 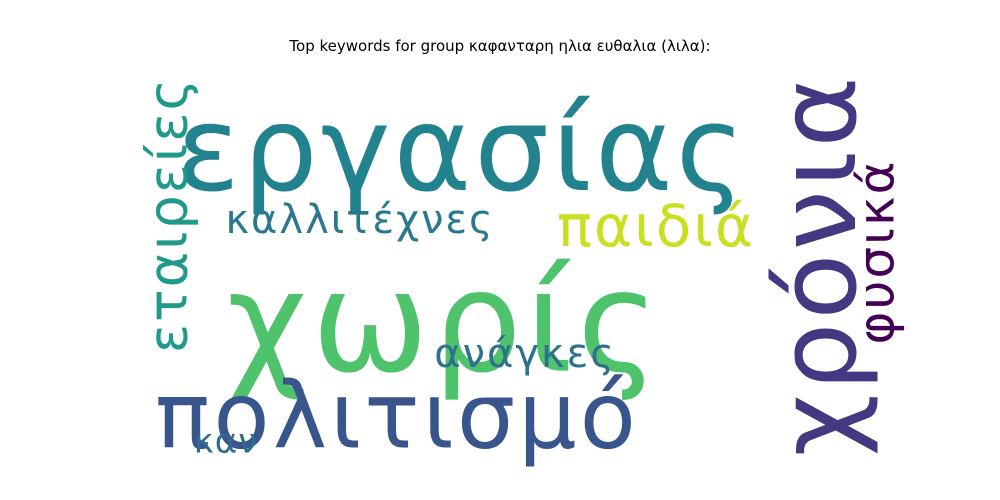 What do you see at coordinates (359, 220) in the screenshot?
I see `word-7: καλλιτέχνες` at bounding box center [359, 220].